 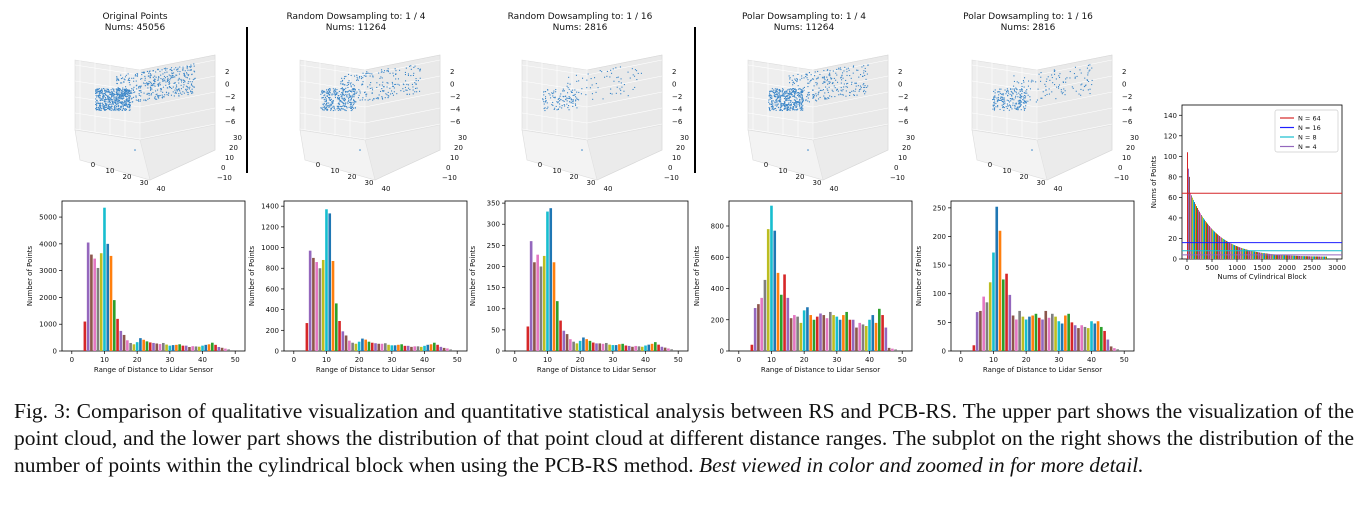 I want to click on grid-line, so click(x=554, y=70).